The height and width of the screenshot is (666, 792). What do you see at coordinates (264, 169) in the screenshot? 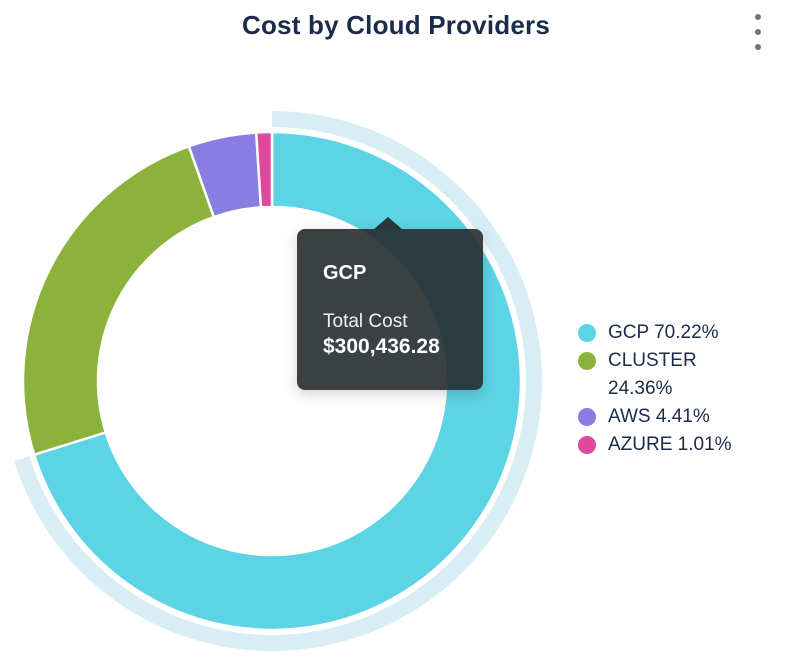
I see `slice-azure` at bounding box center [264, 169].